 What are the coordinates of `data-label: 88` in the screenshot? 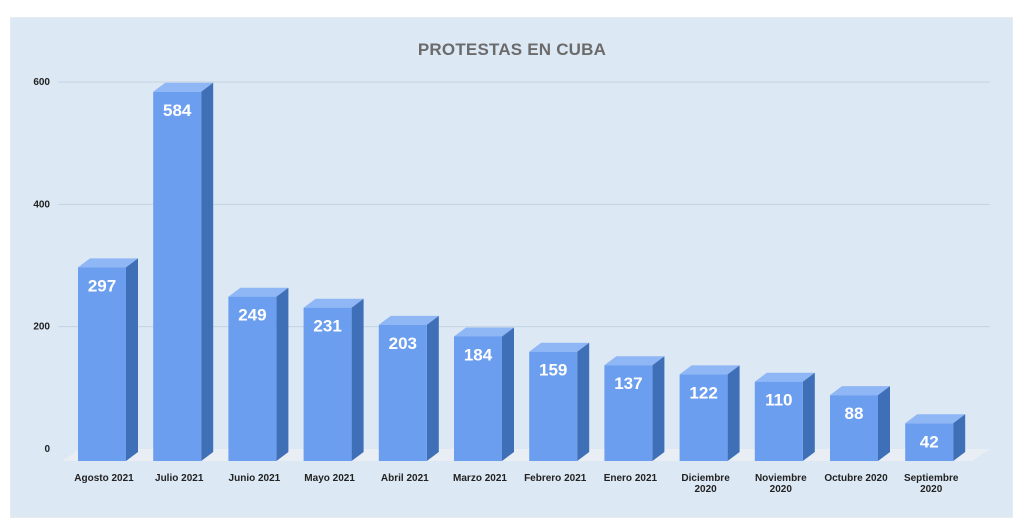 It's located at (854, 413).